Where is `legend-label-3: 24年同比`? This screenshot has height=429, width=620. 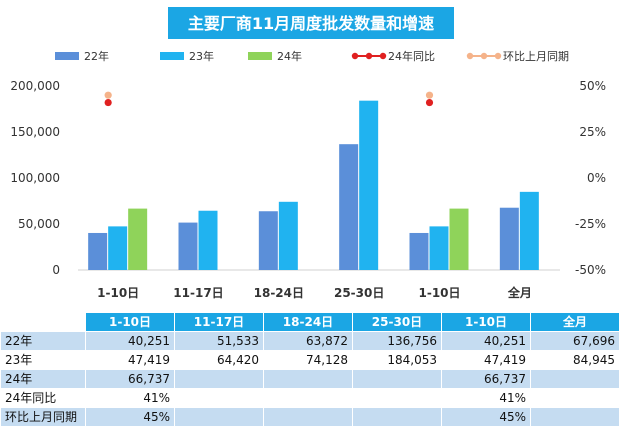
legend-label-3: 24年同比 is located at coordinates (411, 56).